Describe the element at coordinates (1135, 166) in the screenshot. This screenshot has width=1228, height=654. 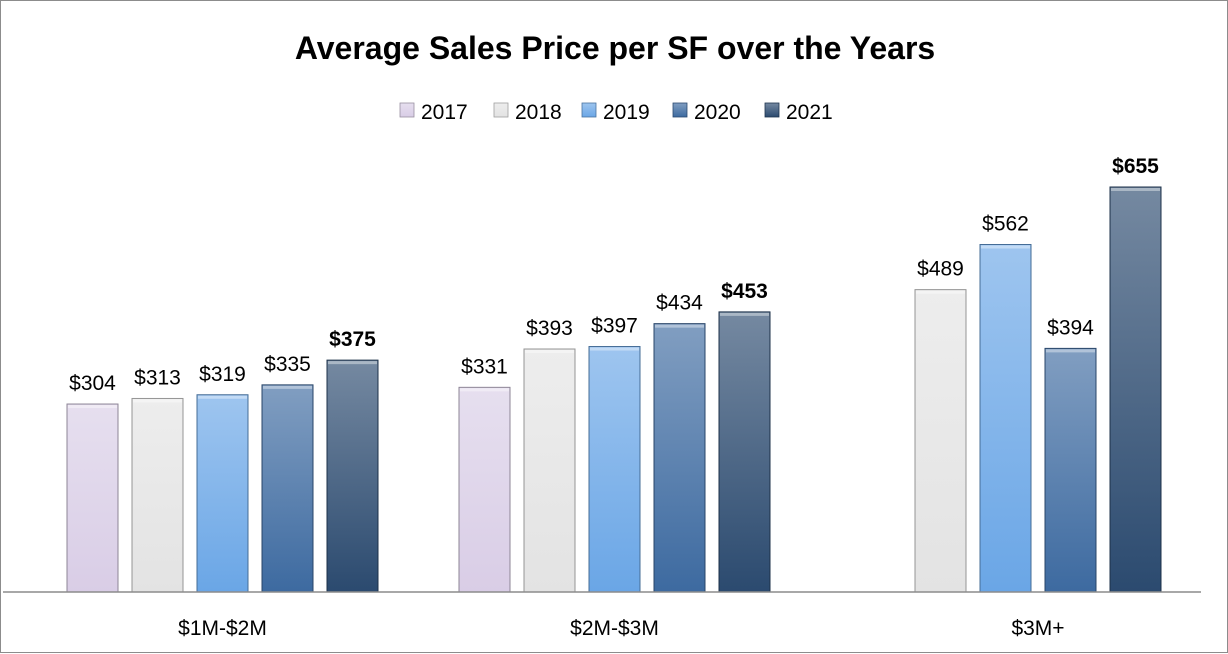
I see `data-label: $655` at that location.